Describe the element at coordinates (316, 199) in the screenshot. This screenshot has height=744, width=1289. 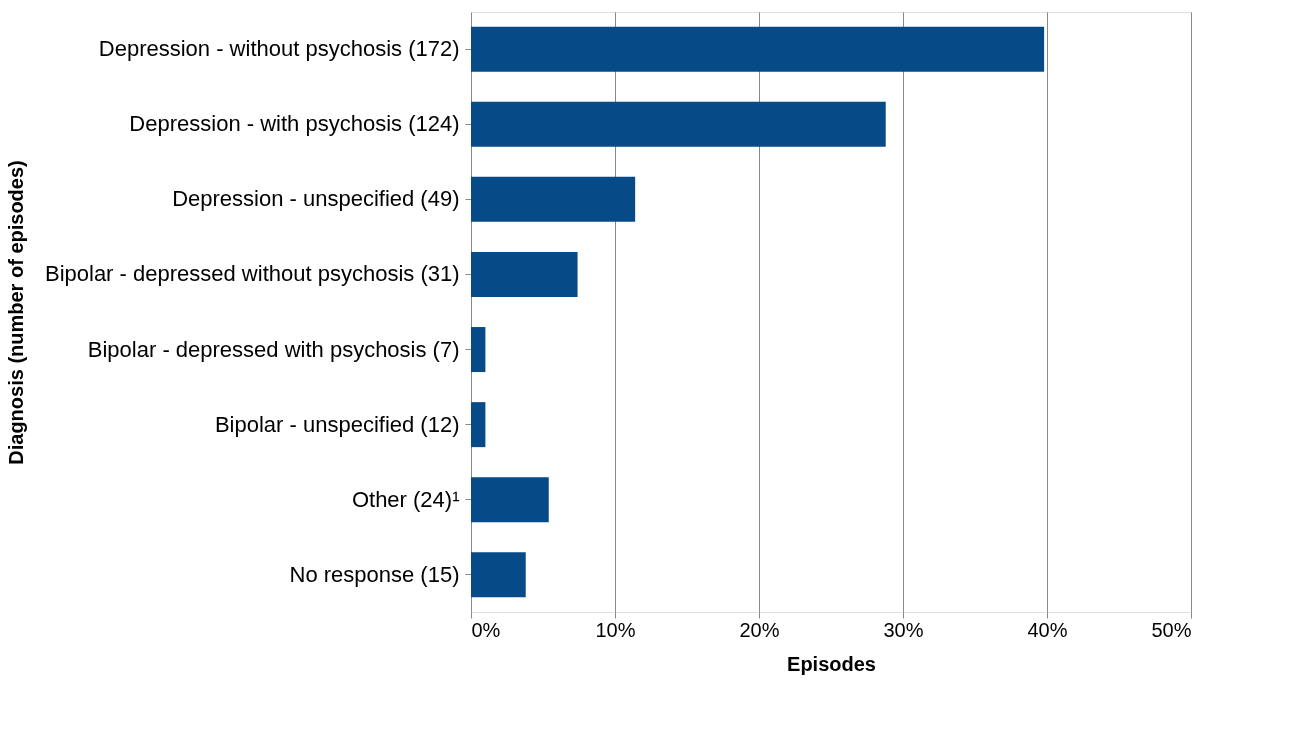
I see `y-tick-label: Depression - unspecified (49)` at that location.